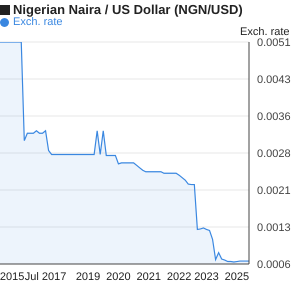 The image size is (295, 288). I want to click on legend-label: Exch. rate, so click(38, 22).